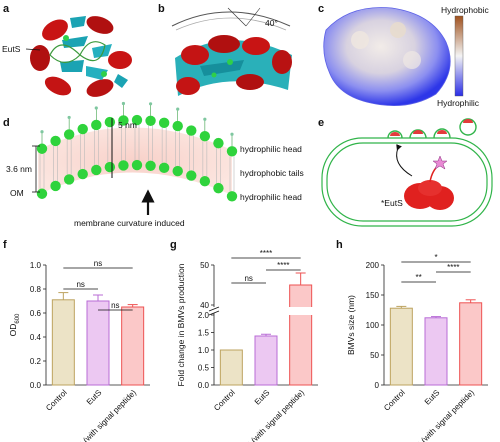  What do you see at coordinates (36, 337) in the screenshot?
I see `y-tick-label: 0.4` at bounding box center [36, 337].